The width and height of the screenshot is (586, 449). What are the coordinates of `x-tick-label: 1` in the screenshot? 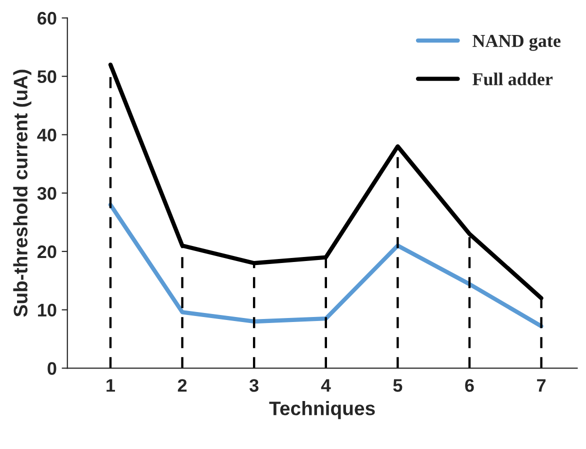 It's located at (110, 385).